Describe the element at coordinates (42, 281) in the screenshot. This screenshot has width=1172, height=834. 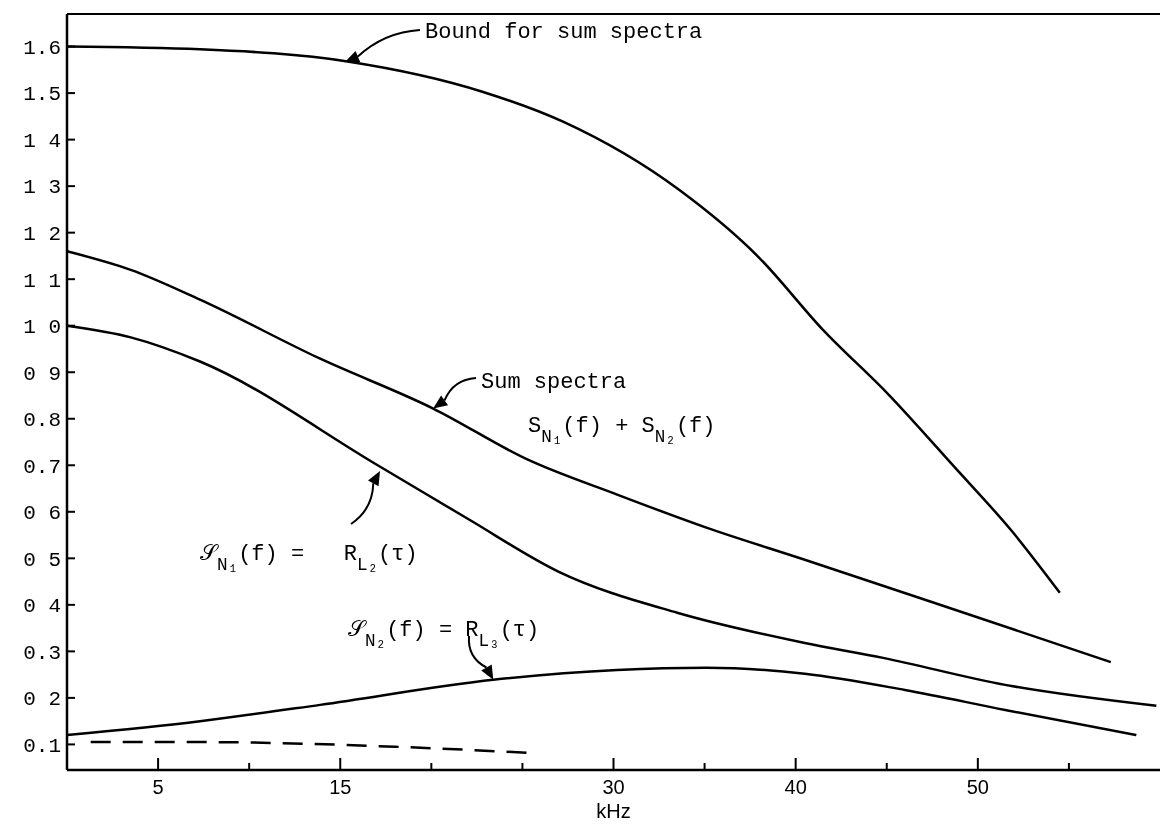
I see `y-tick-label: 1 1` at that location.